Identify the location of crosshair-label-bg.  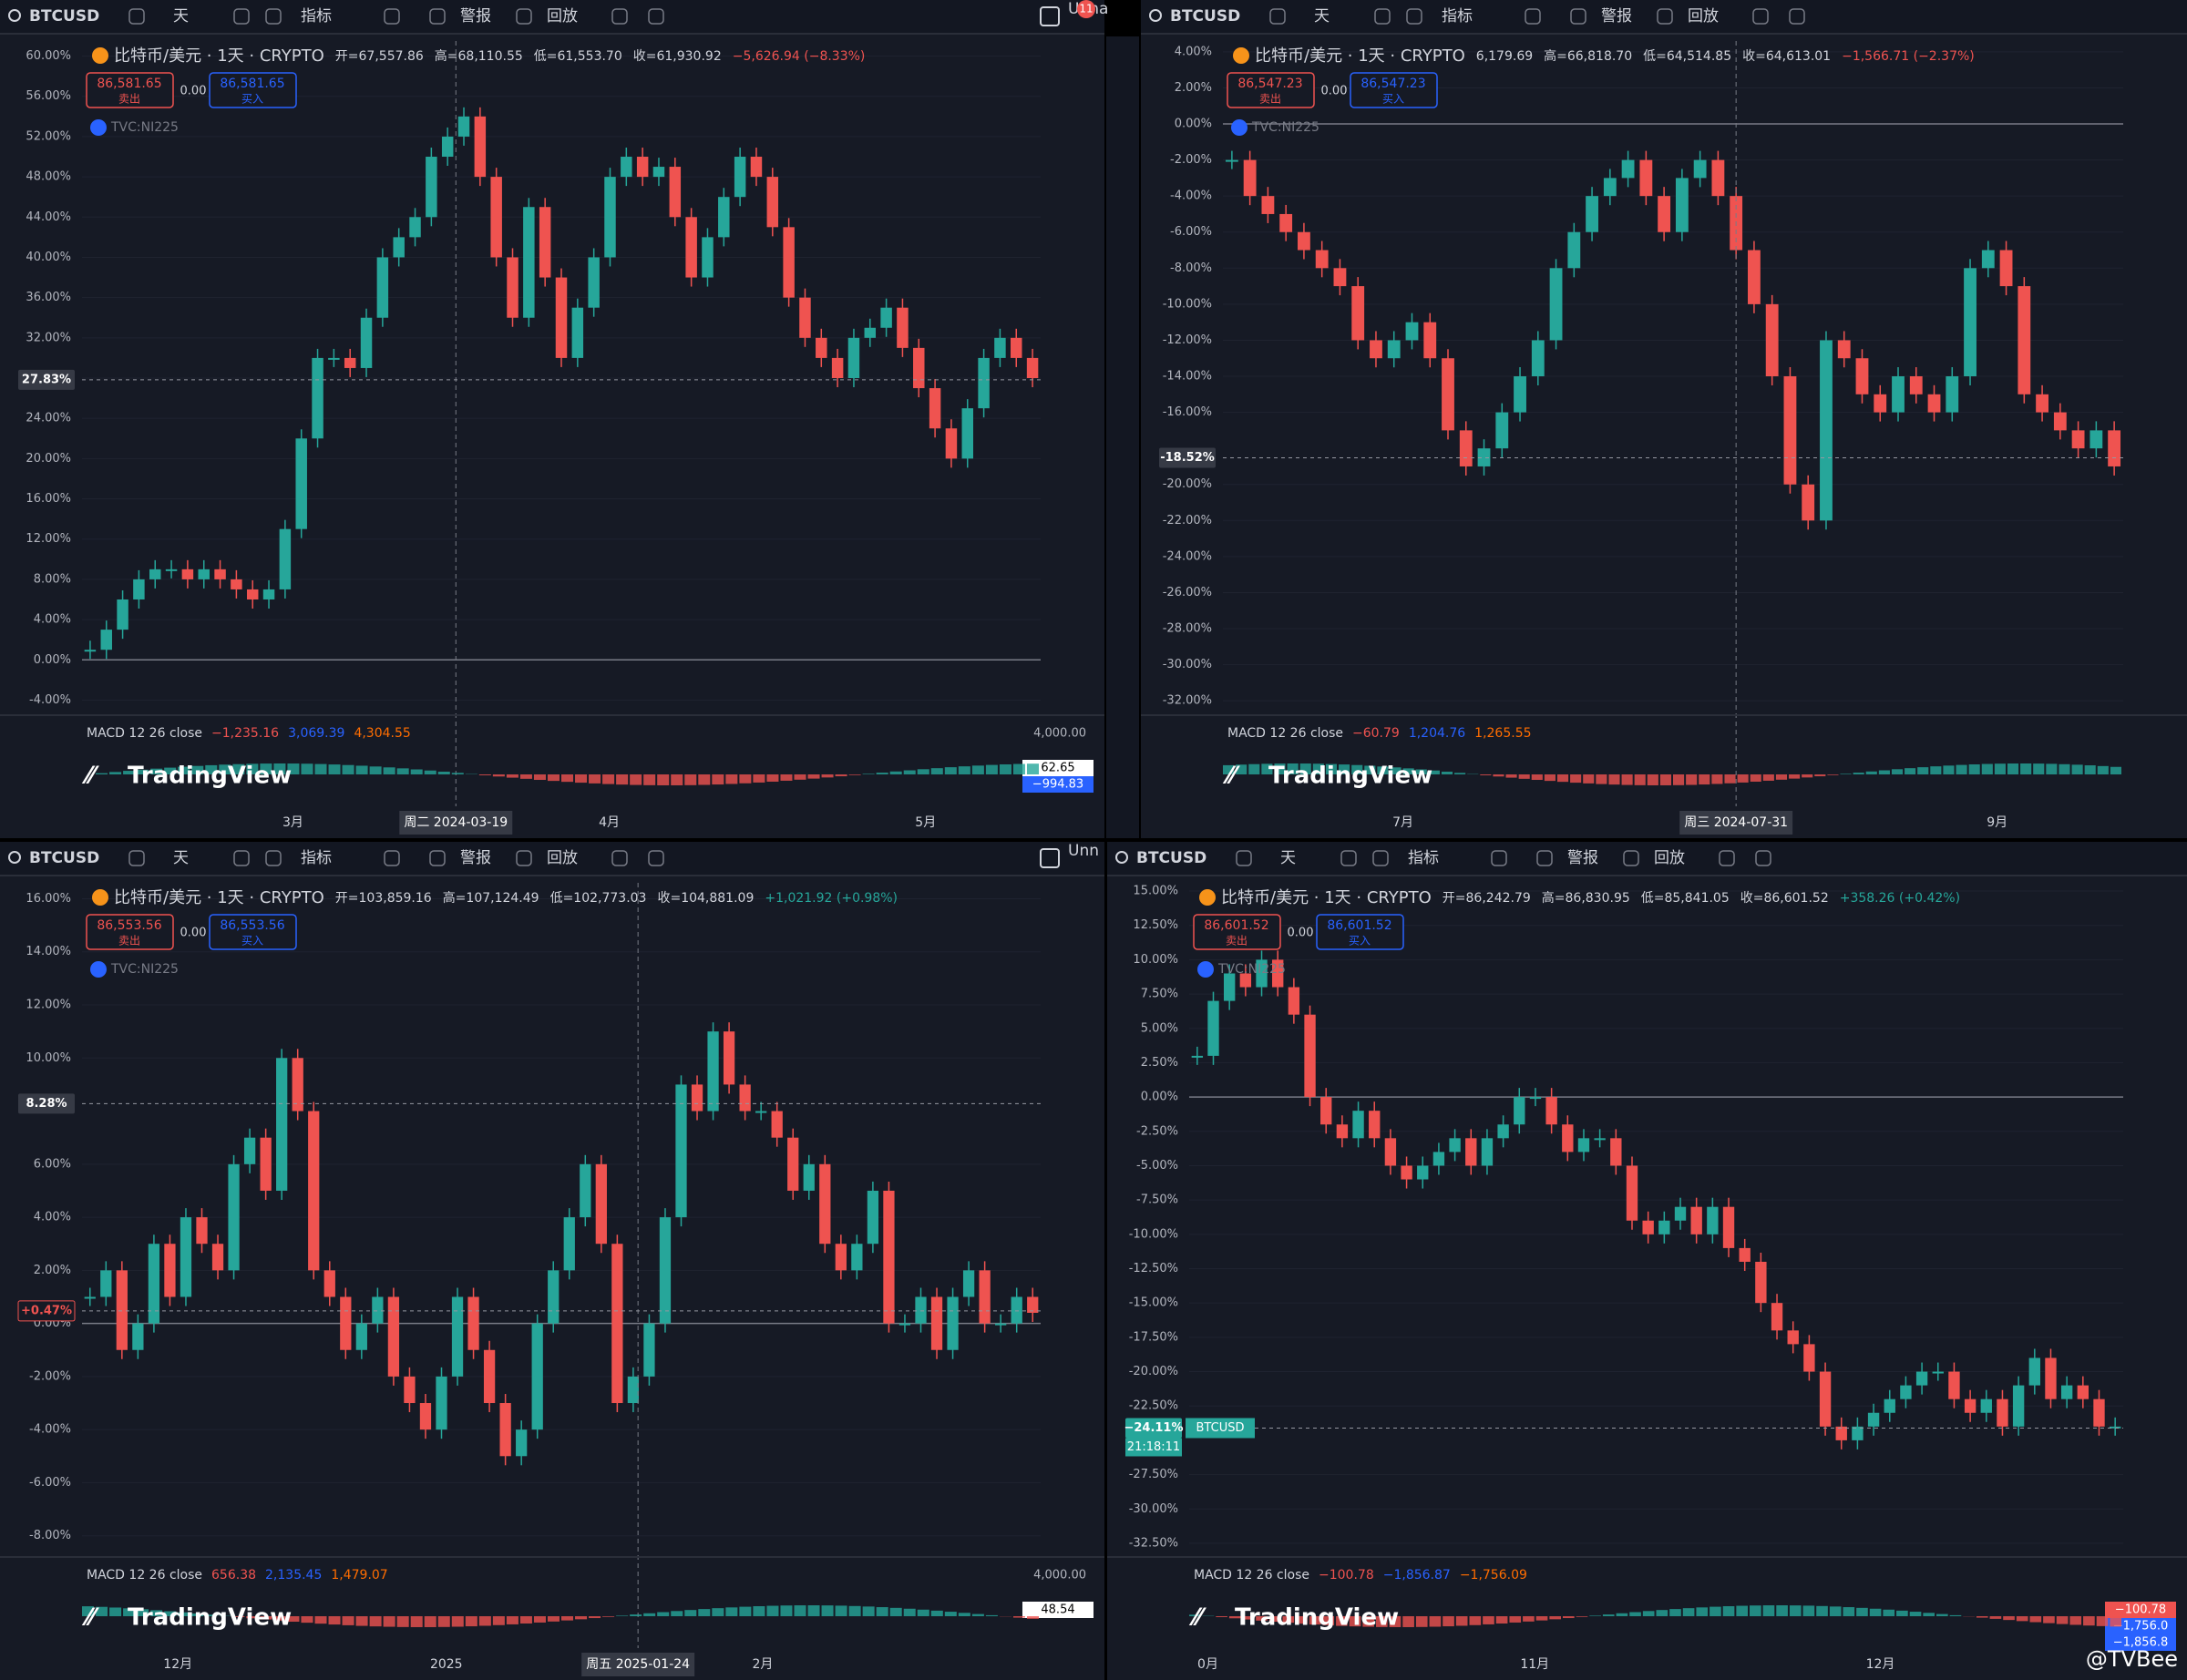
(456, 823).